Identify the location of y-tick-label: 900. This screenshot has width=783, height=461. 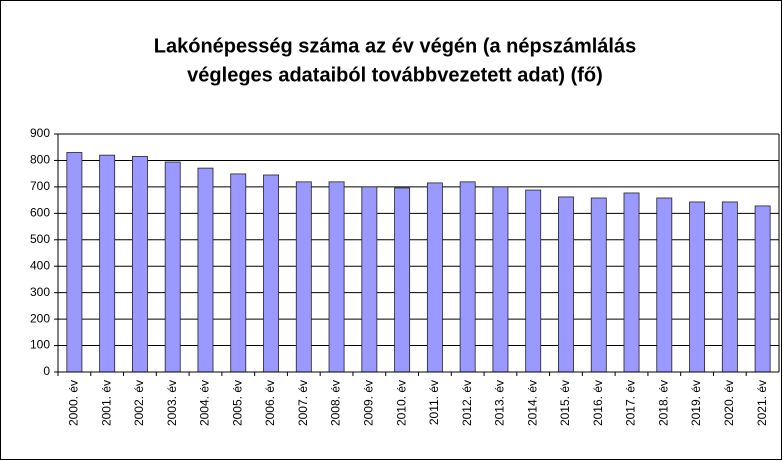
(40, 133).